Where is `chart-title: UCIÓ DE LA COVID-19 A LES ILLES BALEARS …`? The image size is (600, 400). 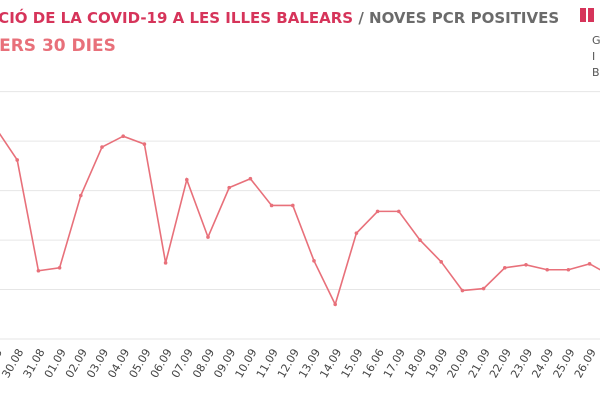
chart-title: UCIÓ DE LA COVID-19 A LES ILLES BALEARS … is located at coordinates (279, 17).